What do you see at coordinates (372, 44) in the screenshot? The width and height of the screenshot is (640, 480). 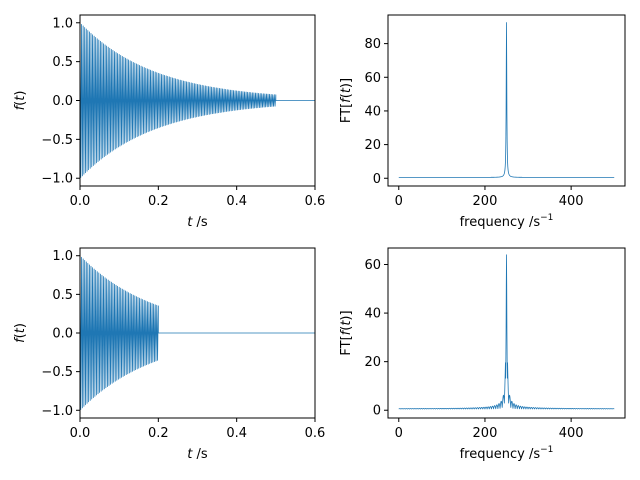 I see `y-tick-label: 80` at bounding box center [372, 44].